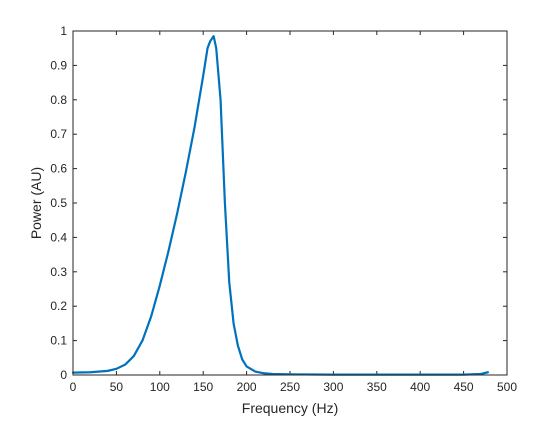 This screenshot has width=560, height=425. I want to click on x-tick-label: 300, so click(333, 387).